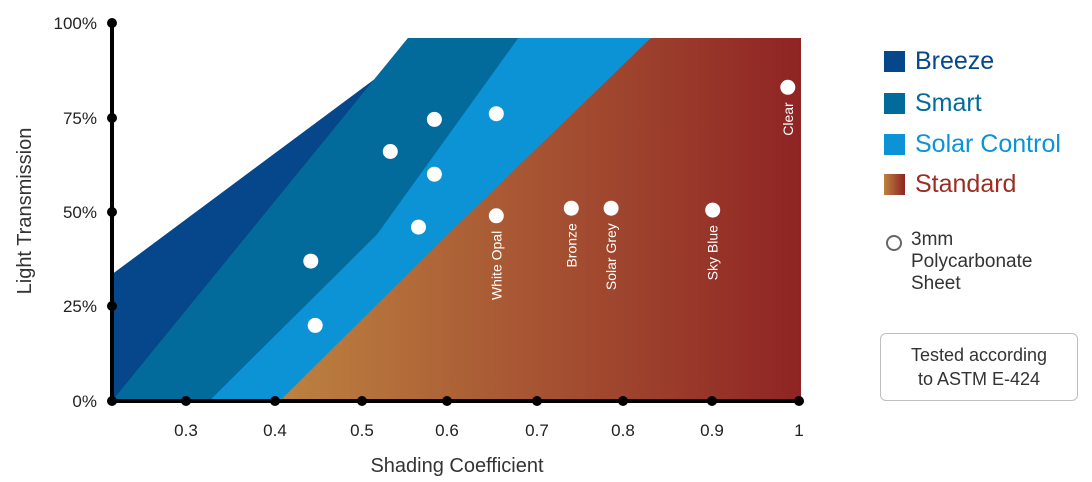  What do you see at coordinates (80, 306) in the screenshot?
I see `y-tick-label: 25%` at bounding box center [80, 306].